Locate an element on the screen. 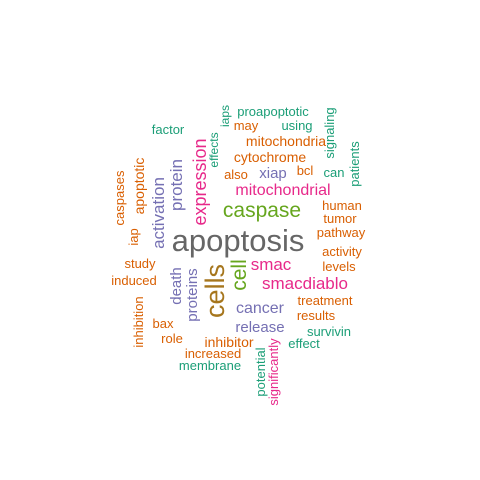 Image resolution: width=480 pixels, height=480 pixels. word-membrane: membrane is located at coordinates (210, 365).